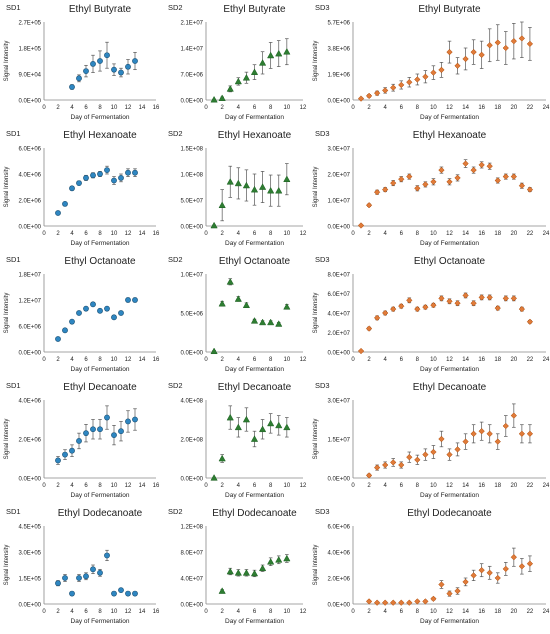  I want to click on y-tick-label: 7.0E+06, so click(191, 76).